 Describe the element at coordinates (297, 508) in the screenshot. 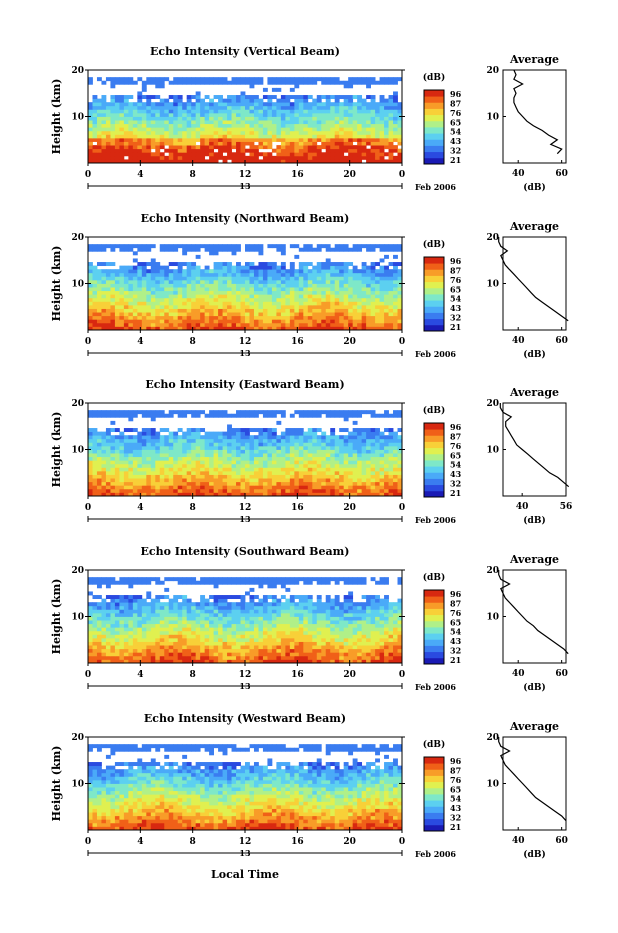

I see `x-tick-label: 16` at that location.